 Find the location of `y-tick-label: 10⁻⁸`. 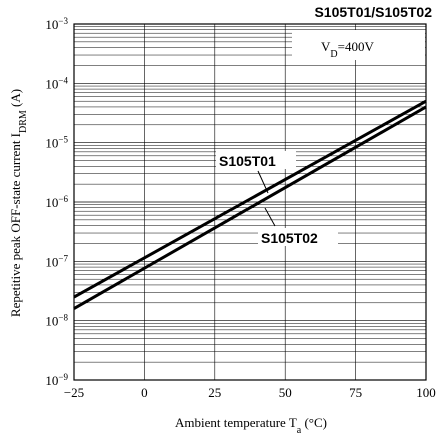

y-tick-label: 10⁻⁸ is located at coordinates (56, 321).